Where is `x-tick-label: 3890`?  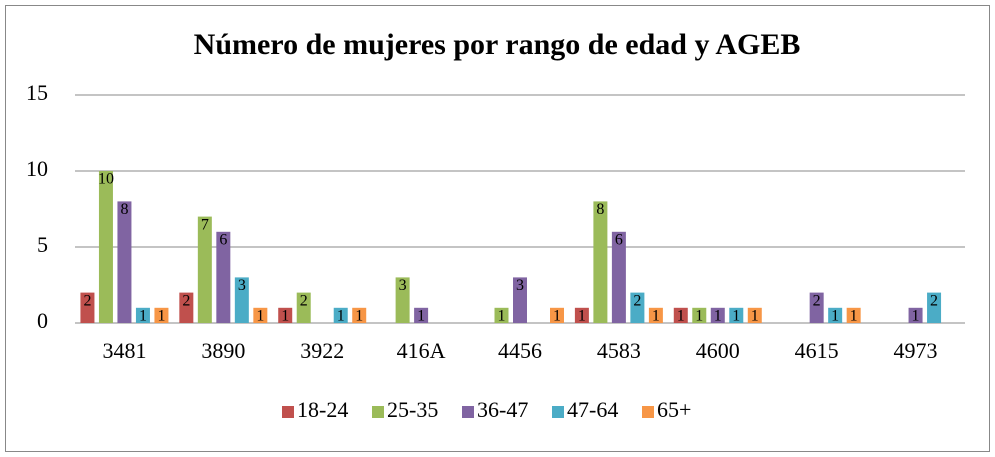 x-tick-label: 3890 is located at coordinates (223, 350).